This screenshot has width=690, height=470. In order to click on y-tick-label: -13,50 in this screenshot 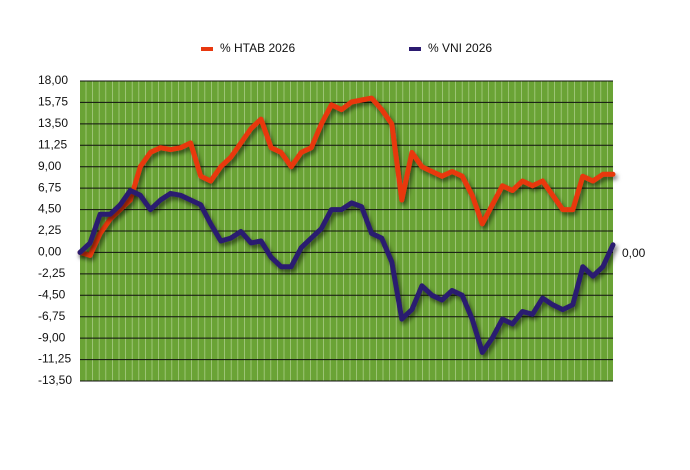, I will do `click(55, 380)`.